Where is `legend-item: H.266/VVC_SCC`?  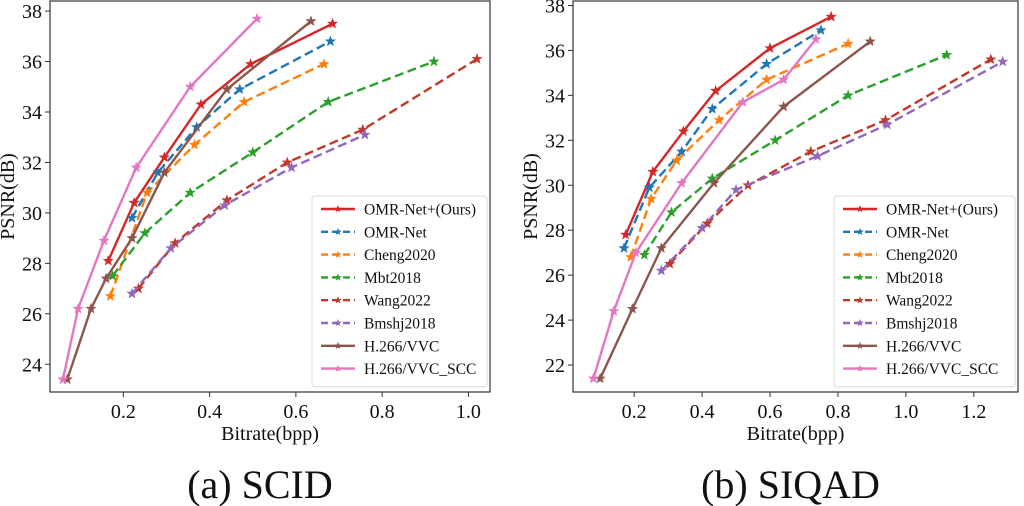
legend-item: H.266/VVC_SCC is located at coordinates (398, 369).